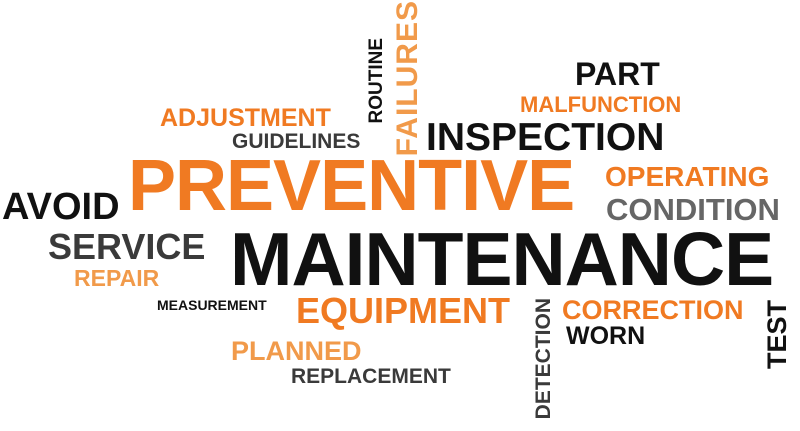 The height and width of the screenshot is (431, 800). What do you see at coordinates (617, 74) in the screenshot?
I see `word-part: PART` at bounding box center [617, 74].